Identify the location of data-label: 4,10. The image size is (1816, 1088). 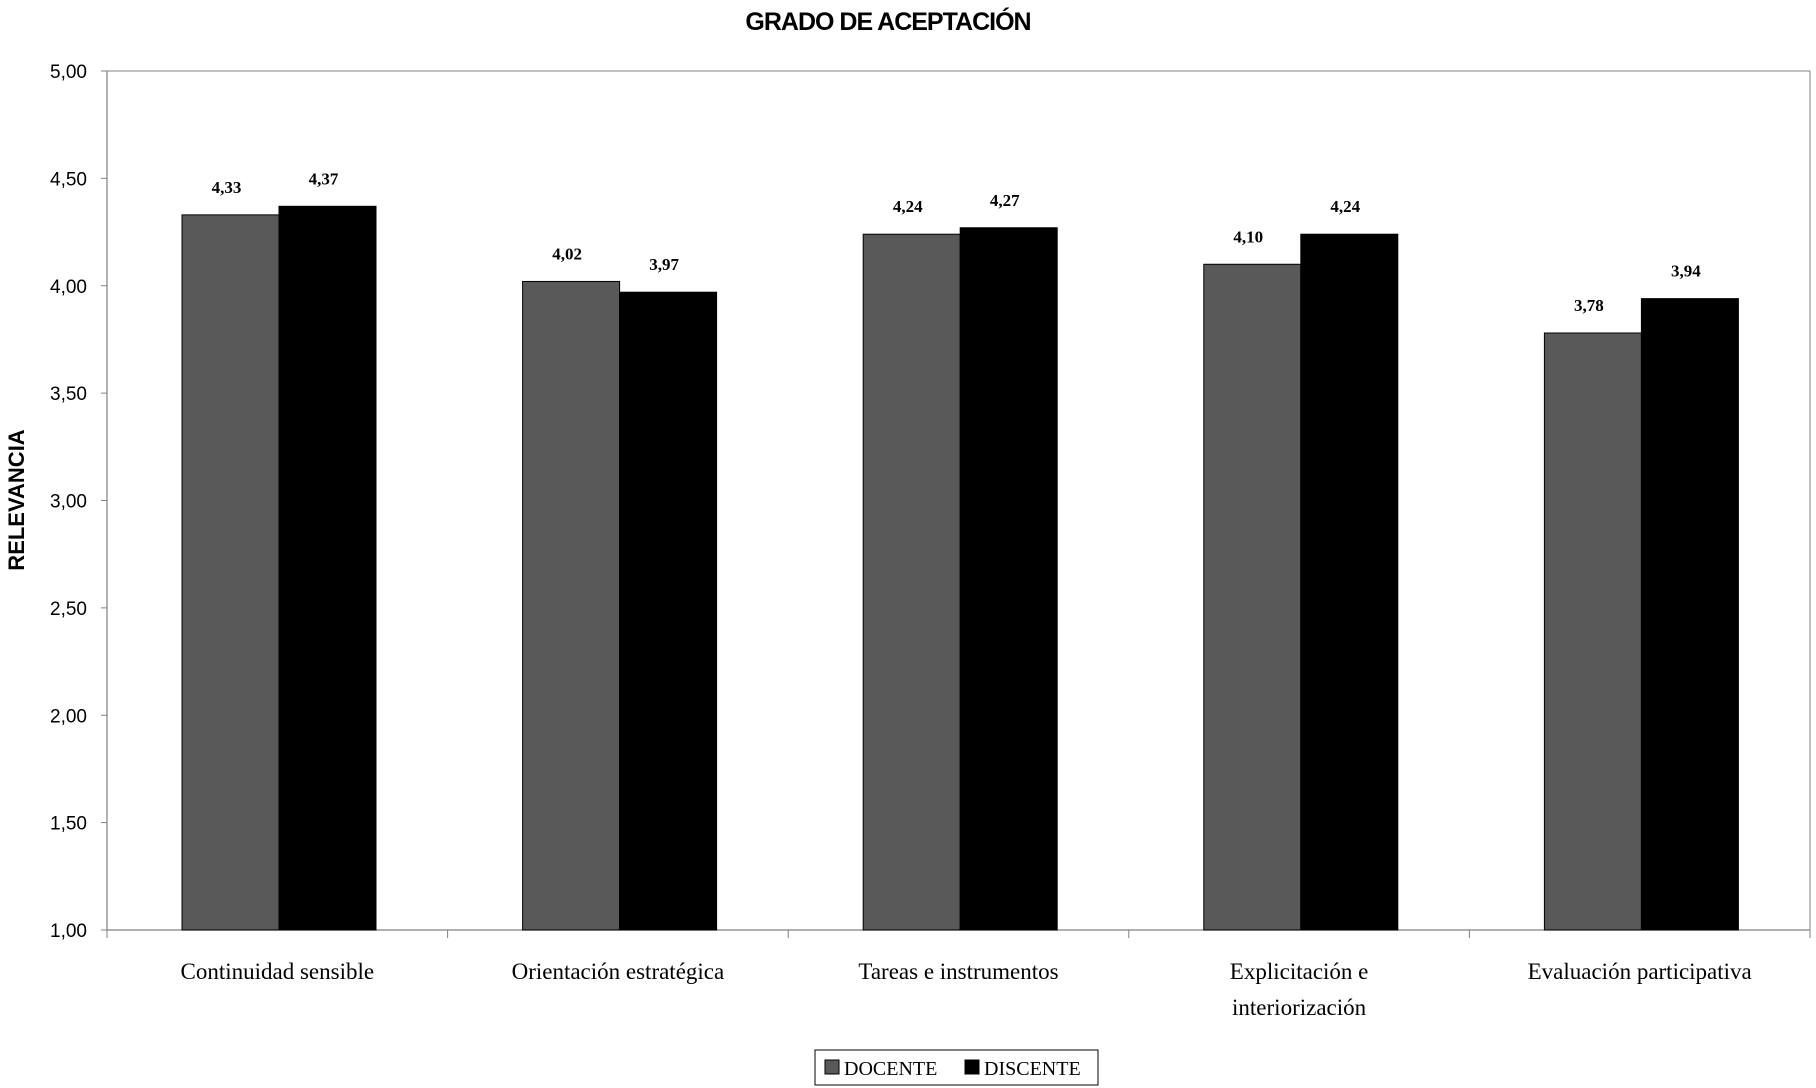
(1248, 236).